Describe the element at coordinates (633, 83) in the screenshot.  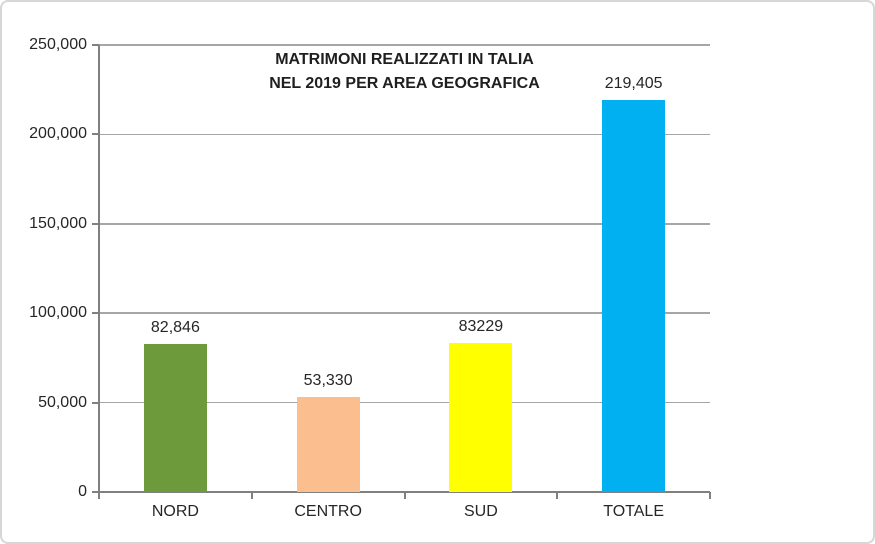
I see `bar-value-label: 219,405` at that location.